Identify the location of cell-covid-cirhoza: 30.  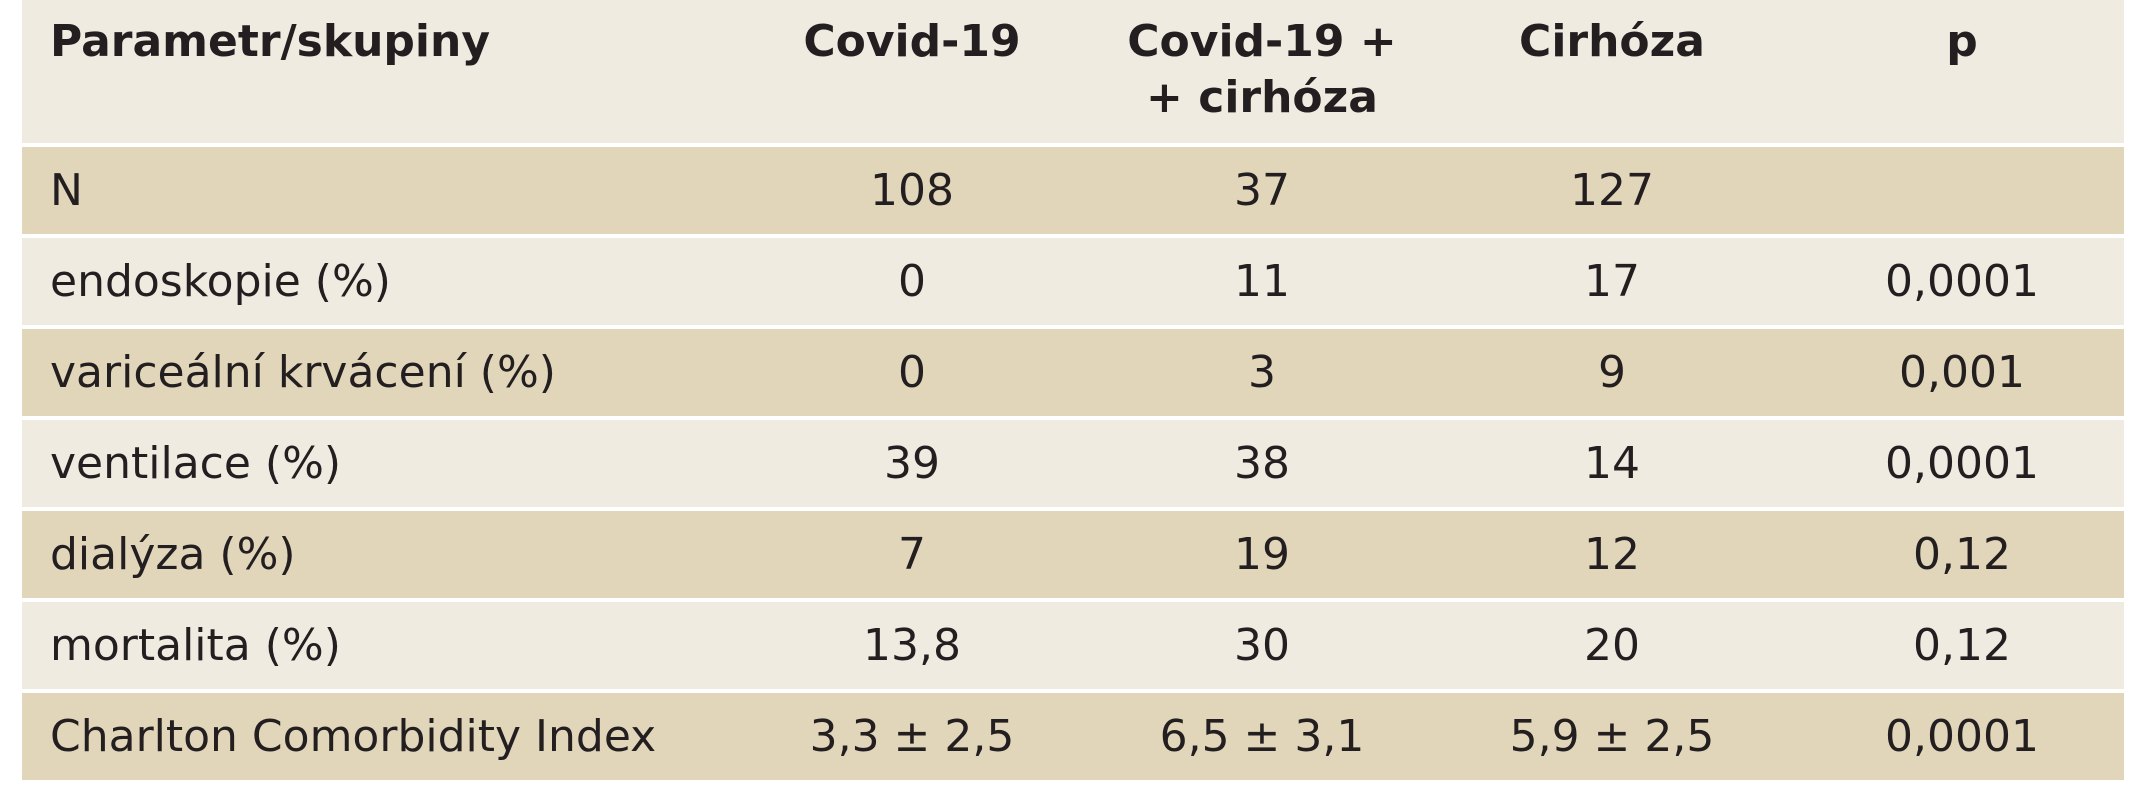
(1262, 645).